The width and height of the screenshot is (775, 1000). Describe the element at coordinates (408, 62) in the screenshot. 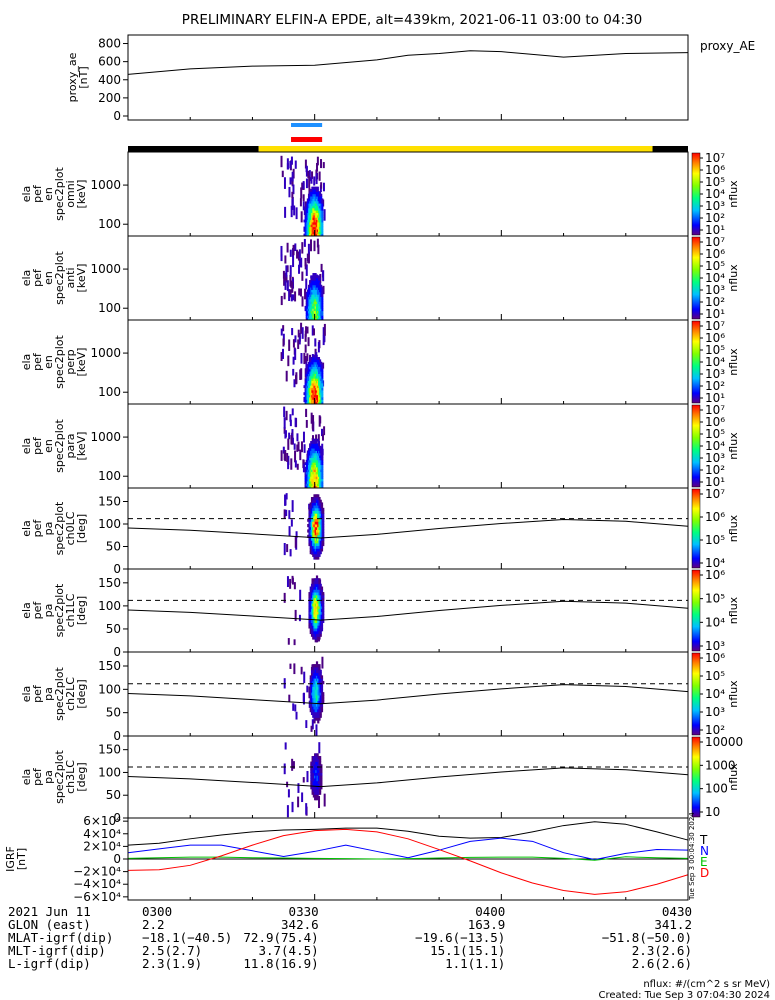

I see `proxy-ae-line` at that location.